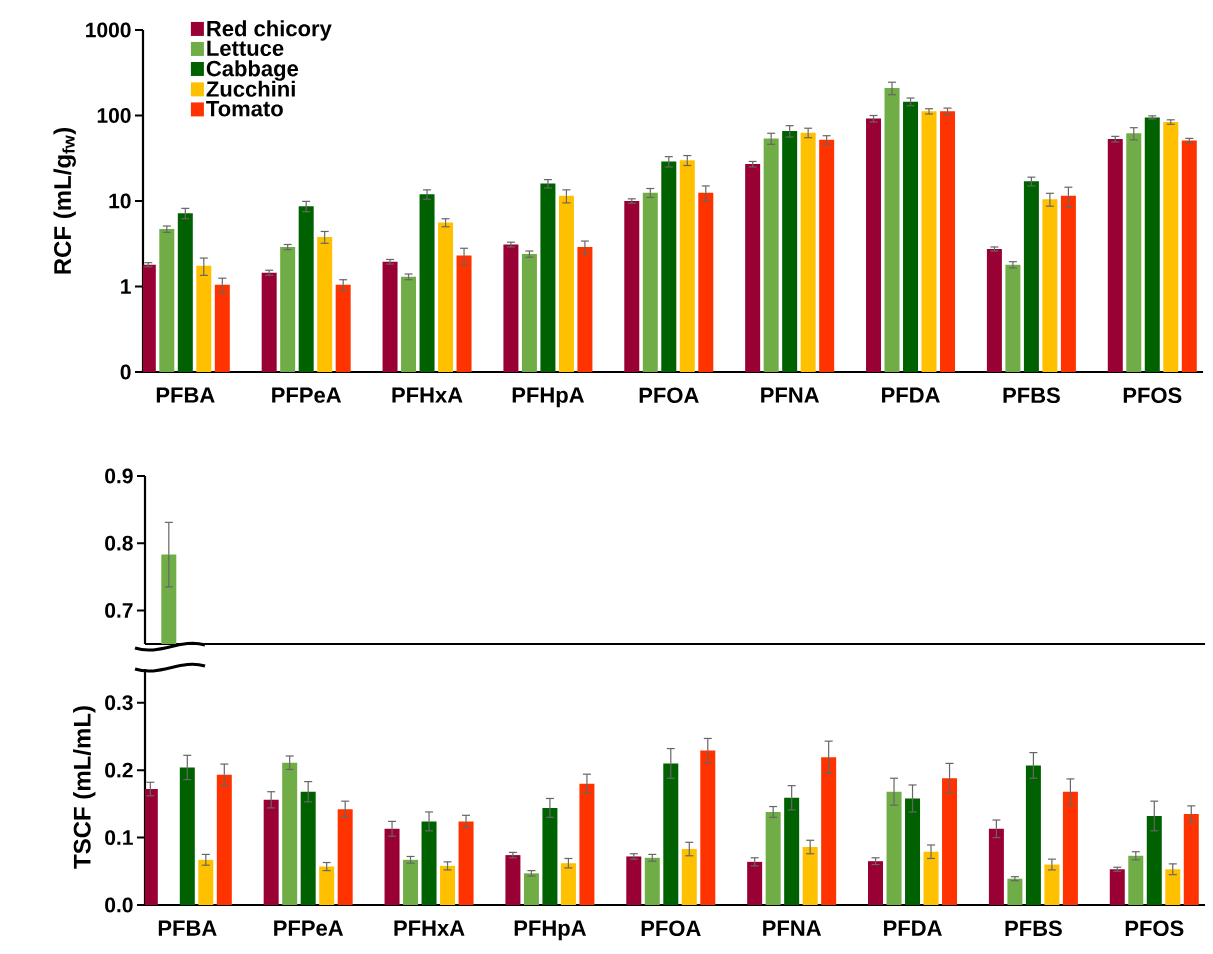 The height and width of the screenshot is (954, 1213). Describe the element at coordinates (269, 30) in the screenshot. I see `legend-label: Red chicory` at that location.